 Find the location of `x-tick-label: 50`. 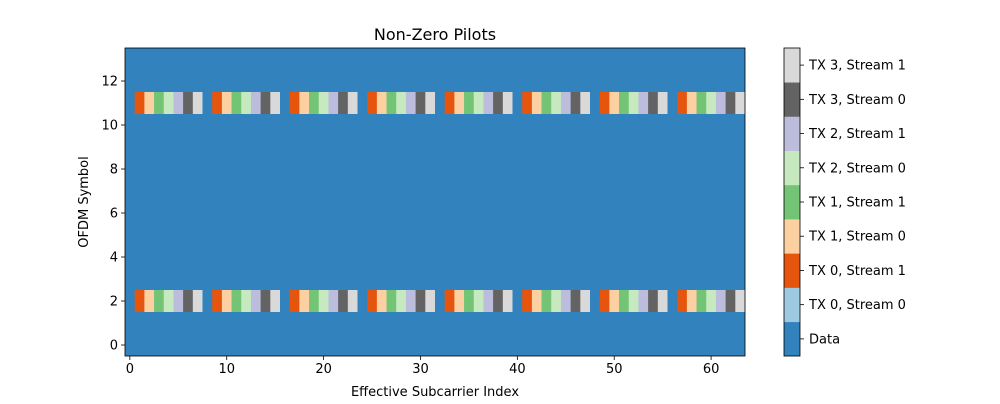

x-tick-label: 50 is located at coordinates (614, 369).